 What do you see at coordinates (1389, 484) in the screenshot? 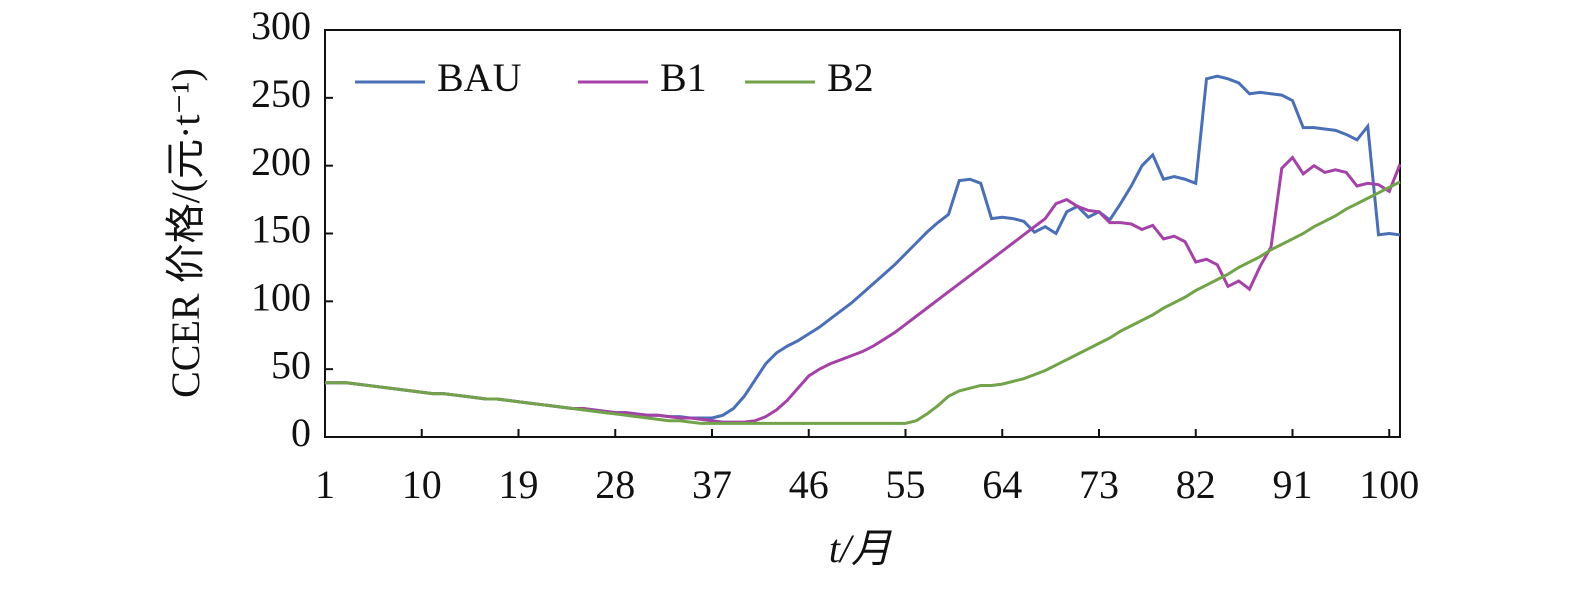
I see `x-tick-label: 100` at bounding box center [1389, 484].